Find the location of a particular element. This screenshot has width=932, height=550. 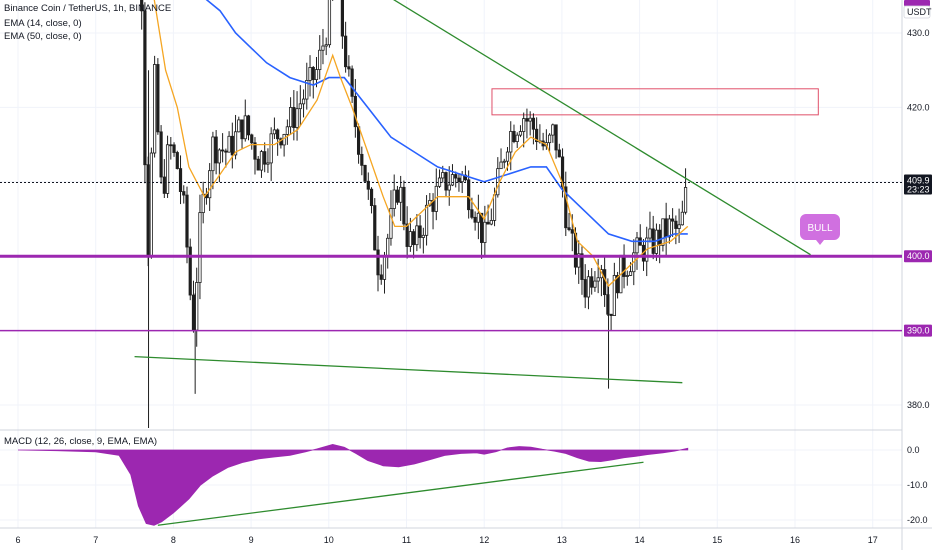

price-tags: 409.923:23 400.0 390.0 BULL is located at coordinates (866, 255).